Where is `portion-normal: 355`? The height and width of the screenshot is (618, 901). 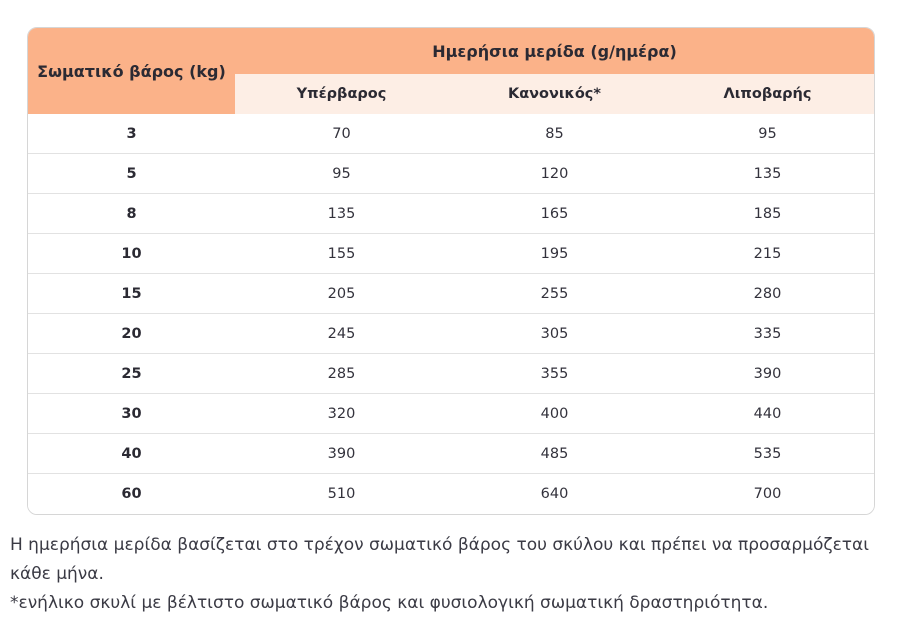
portion-normal: 355 is located at coordinates (554, 373).